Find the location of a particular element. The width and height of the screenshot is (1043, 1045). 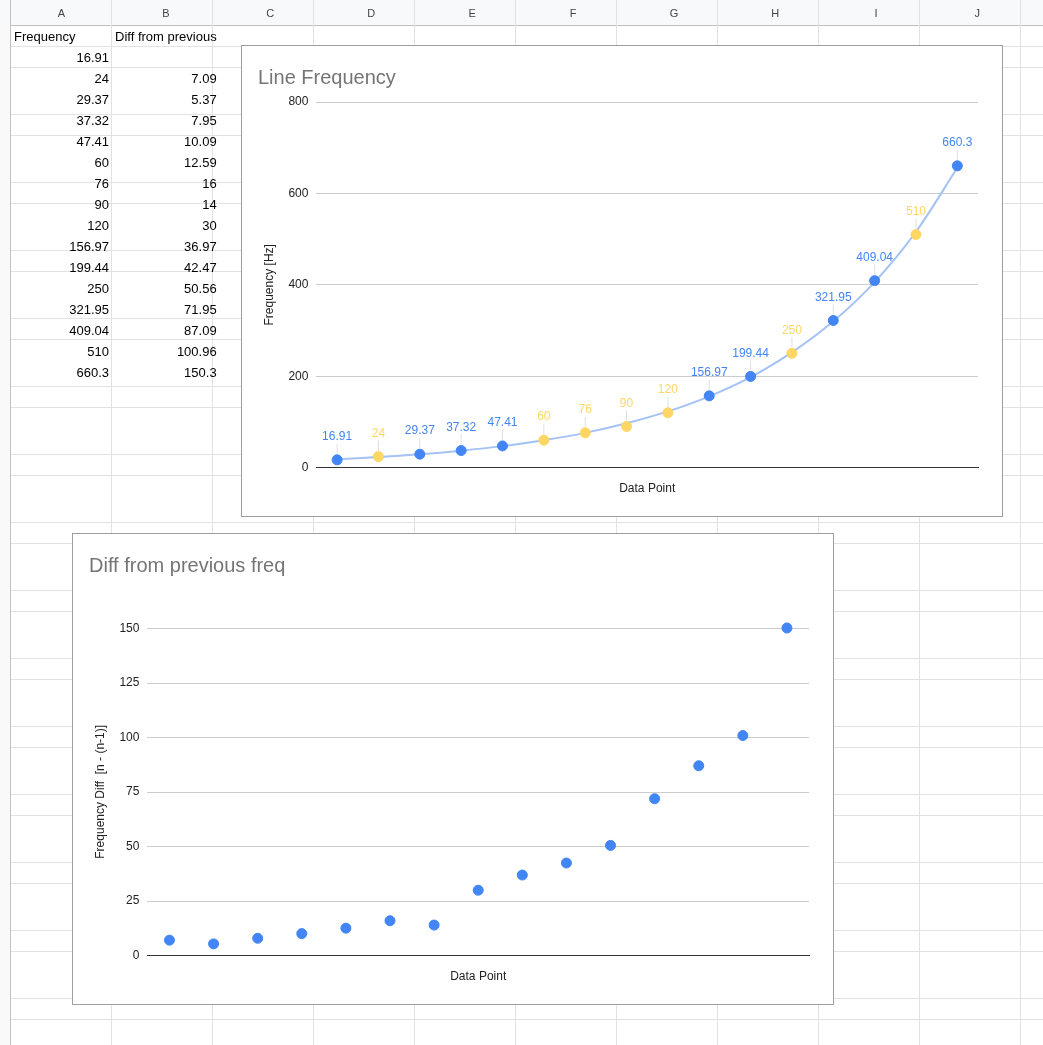

data-label: 660.3 is located at coordinates (957, 142).